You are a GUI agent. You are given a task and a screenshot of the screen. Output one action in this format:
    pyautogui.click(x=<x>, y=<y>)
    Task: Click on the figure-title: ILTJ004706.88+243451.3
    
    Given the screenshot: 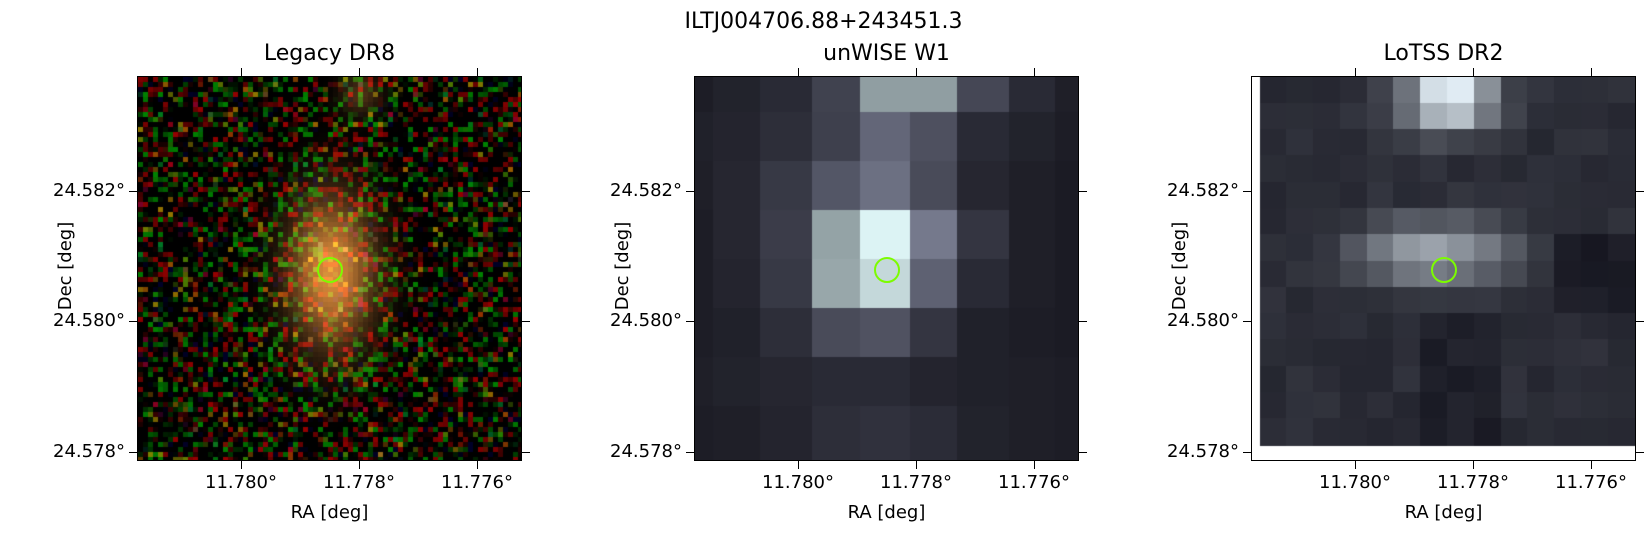 What is the action you would take?
    pyautogui.click(x=823, y=21)
    